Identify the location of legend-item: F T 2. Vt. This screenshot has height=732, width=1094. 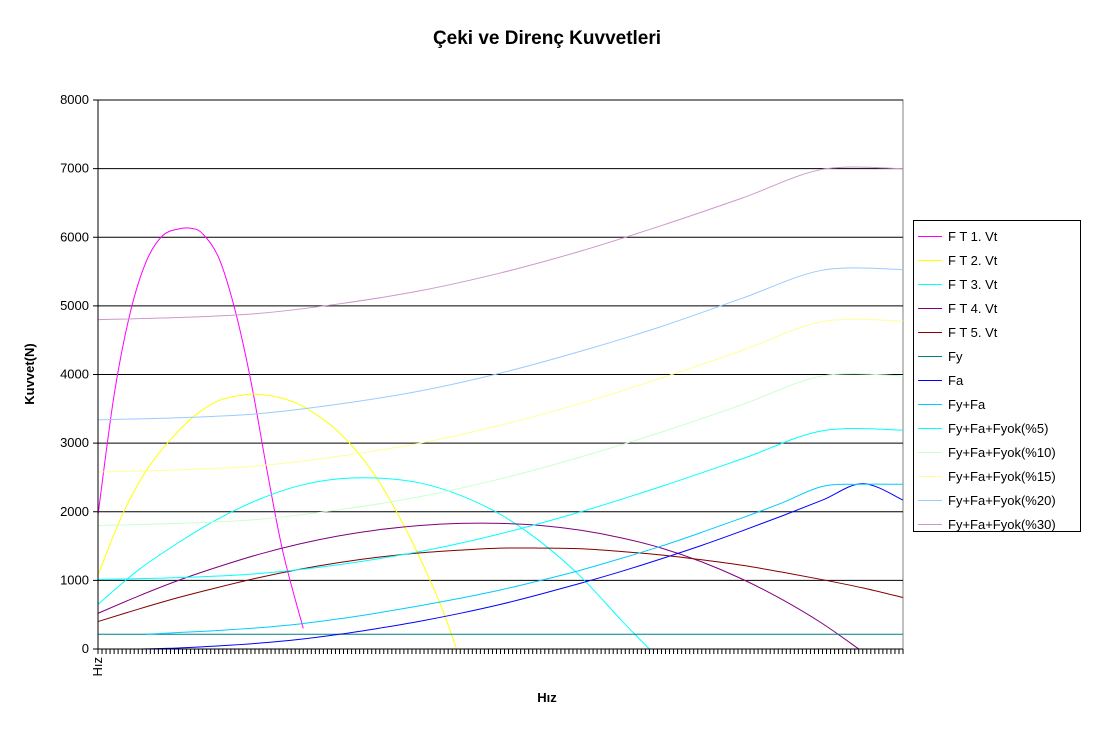
(999, 260).